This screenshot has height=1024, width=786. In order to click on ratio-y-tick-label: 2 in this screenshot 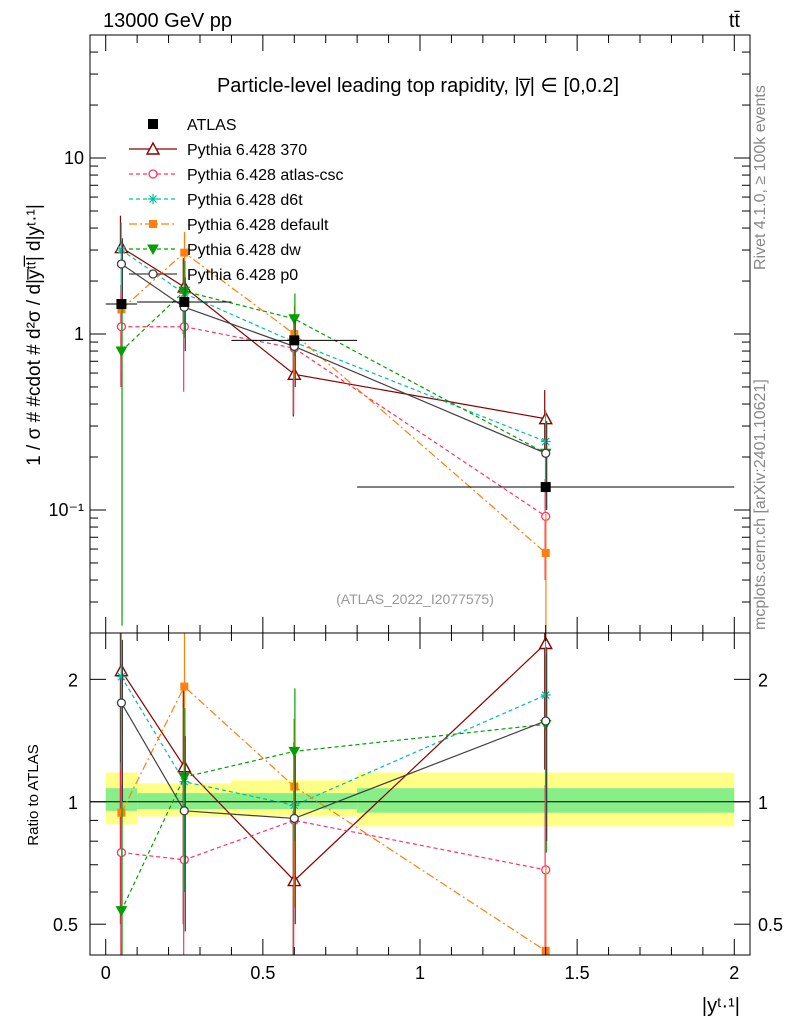, I will do `click(73, 680)`.